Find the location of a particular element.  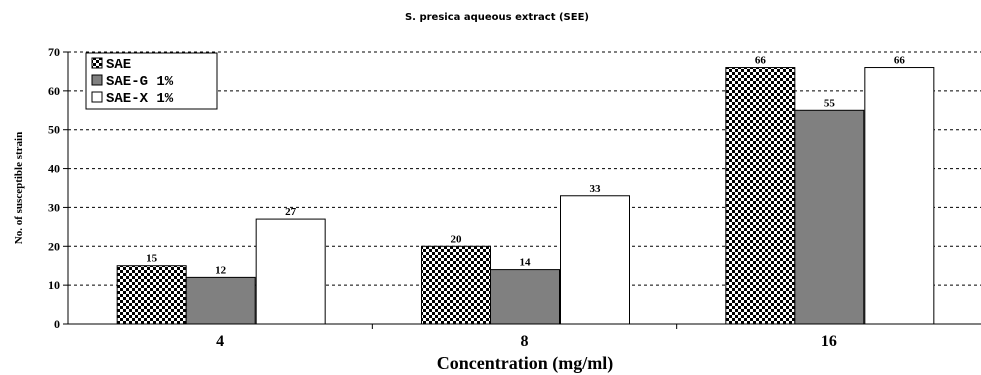

legend-label: SAE-G 1% is located at coordinates (140, 82).